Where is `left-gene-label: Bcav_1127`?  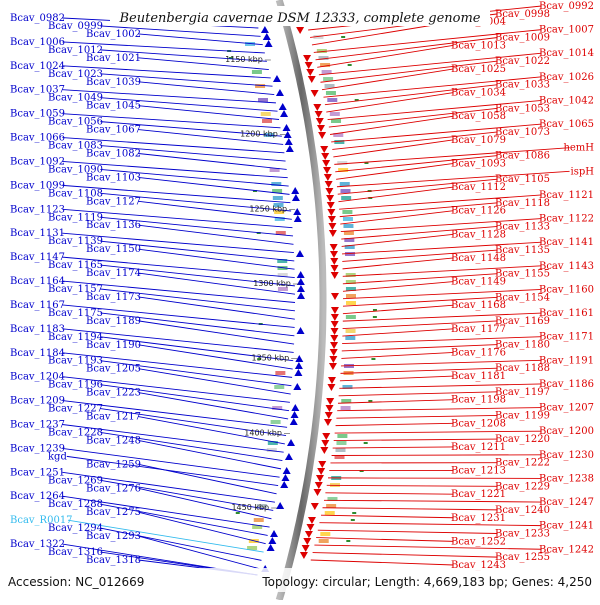
left-gene-label: Bcav_1127 is located at coordinates (113, 201).